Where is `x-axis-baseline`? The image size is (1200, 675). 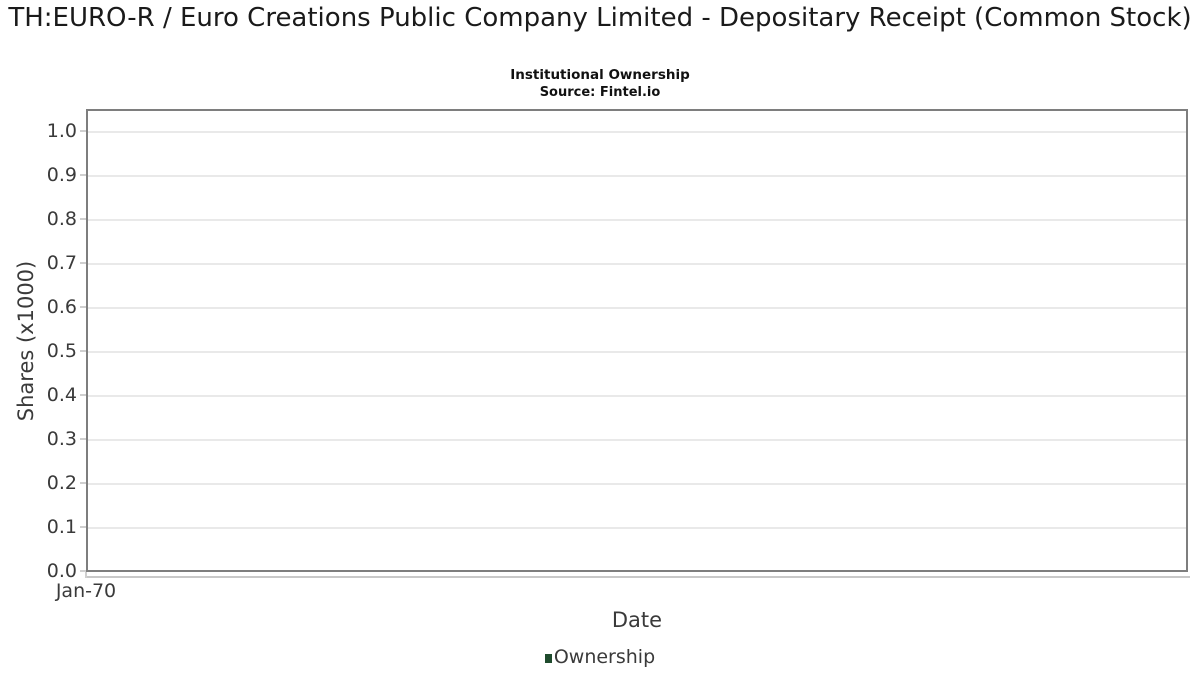 x-axis-baseline is located at coordinates (638, 577).